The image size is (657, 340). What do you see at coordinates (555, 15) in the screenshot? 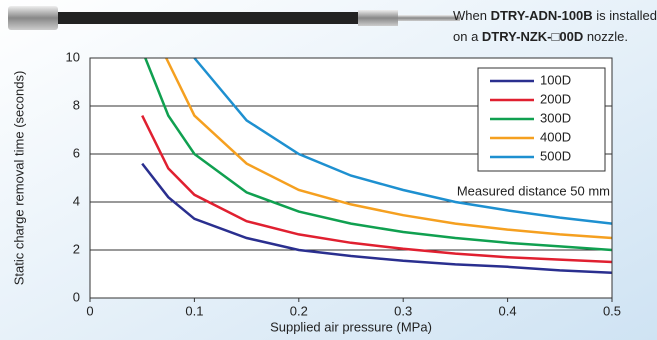
I see `note: When DTRY-ADN-100B is installed` at bounding box center [555, 15].